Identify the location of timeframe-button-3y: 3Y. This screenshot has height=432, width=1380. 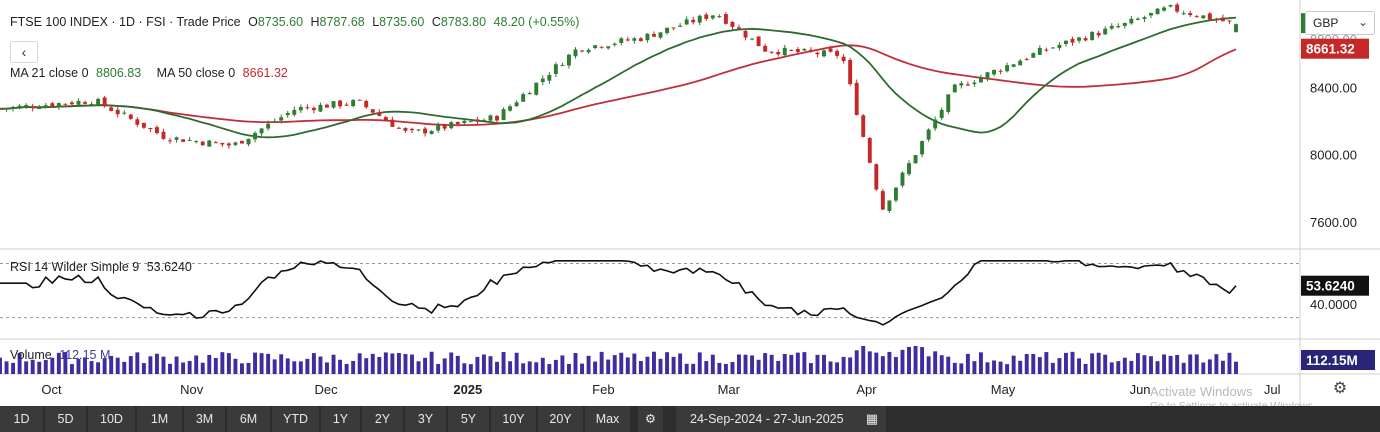
(426, 419).